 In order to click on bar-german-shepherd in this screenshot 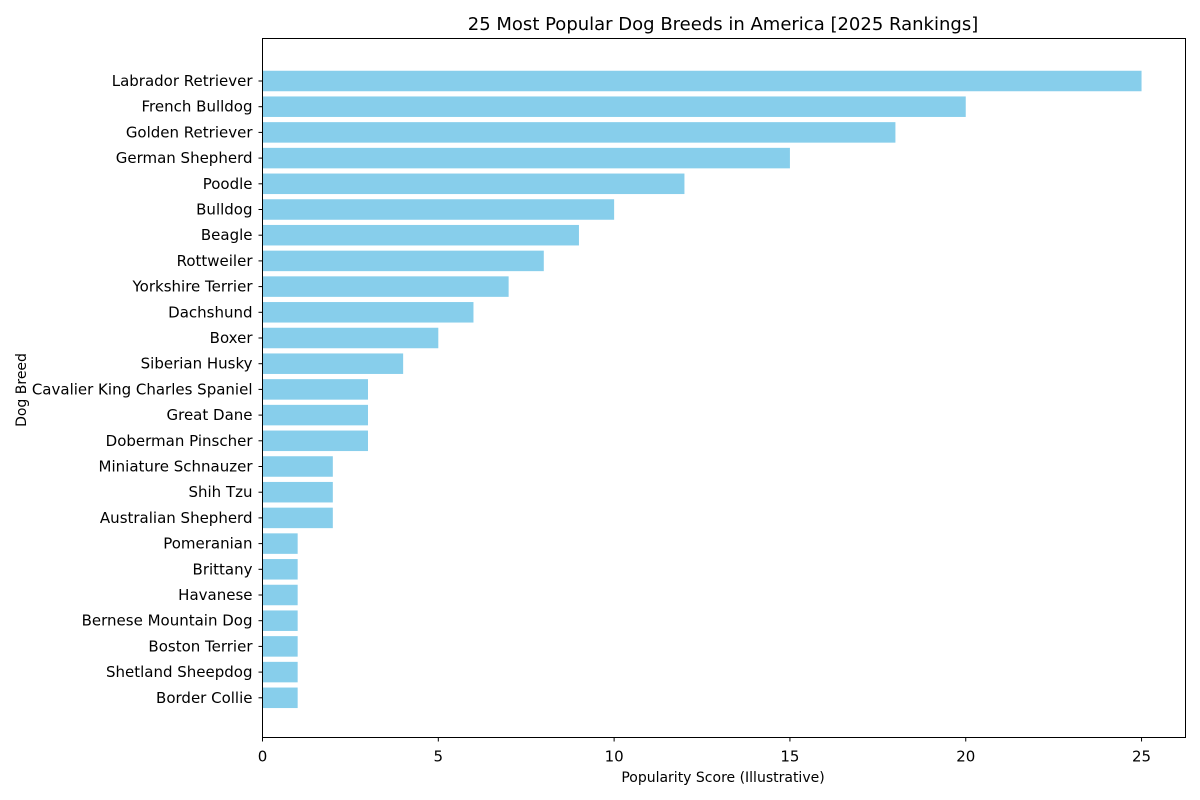, I will do `click(526, 158)`.